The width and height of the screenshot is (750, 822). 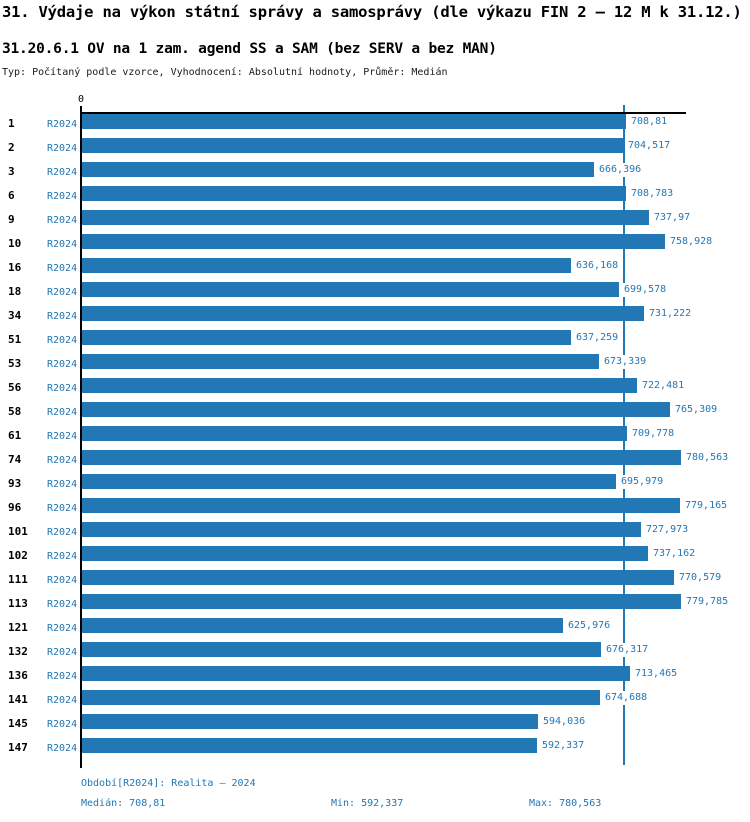 I want to click on chart-row: 51 R2024 637,259, so click(x=375, y=341).